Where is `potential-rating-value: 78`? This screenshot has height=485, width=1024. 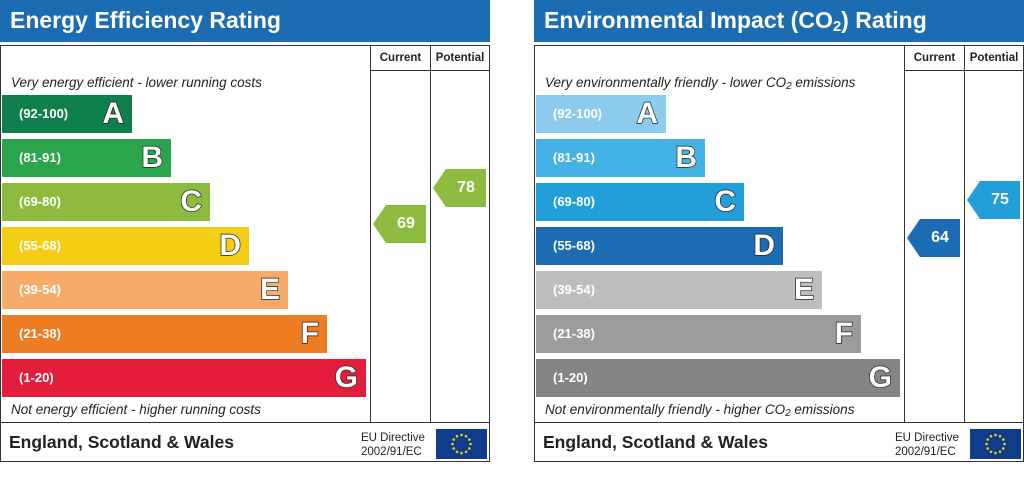 potential-rating-value: 78 is located at coordinates (466, 188).